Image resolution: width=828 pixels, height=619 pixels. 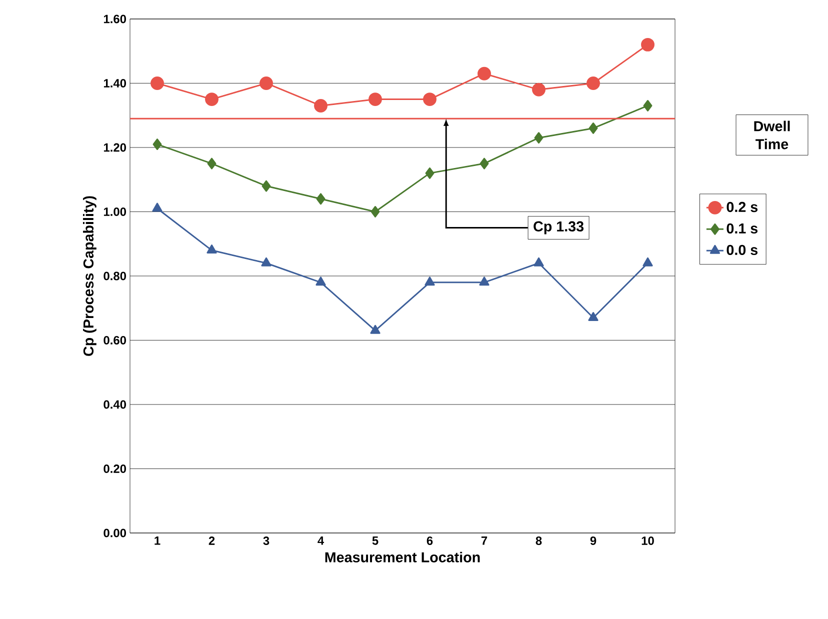 What do you see at coordinates (115, 276) in the screenshot?
I see `y-tick-label: 0.80` at bounding box center [115, 276].